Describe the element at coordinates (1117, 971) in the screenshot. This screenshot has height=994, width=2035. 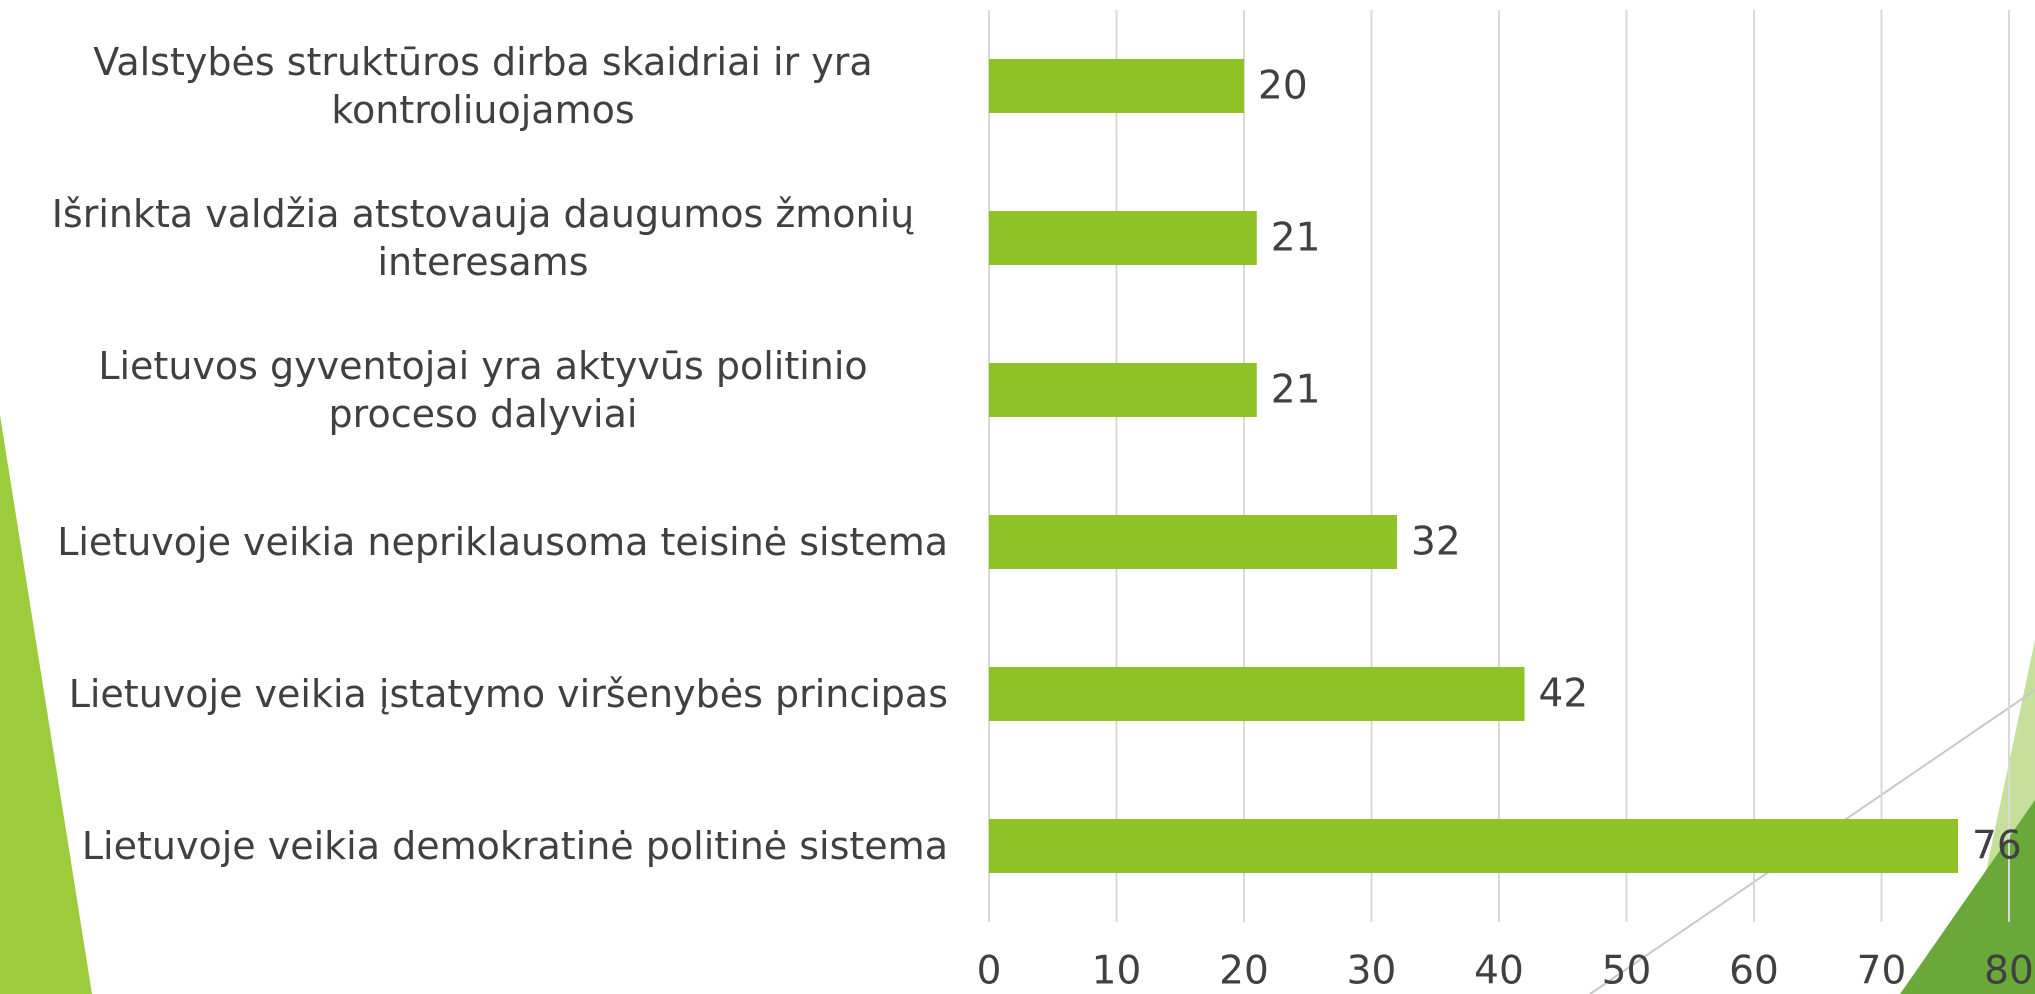
I see `x-tick-label: 10` at that location.